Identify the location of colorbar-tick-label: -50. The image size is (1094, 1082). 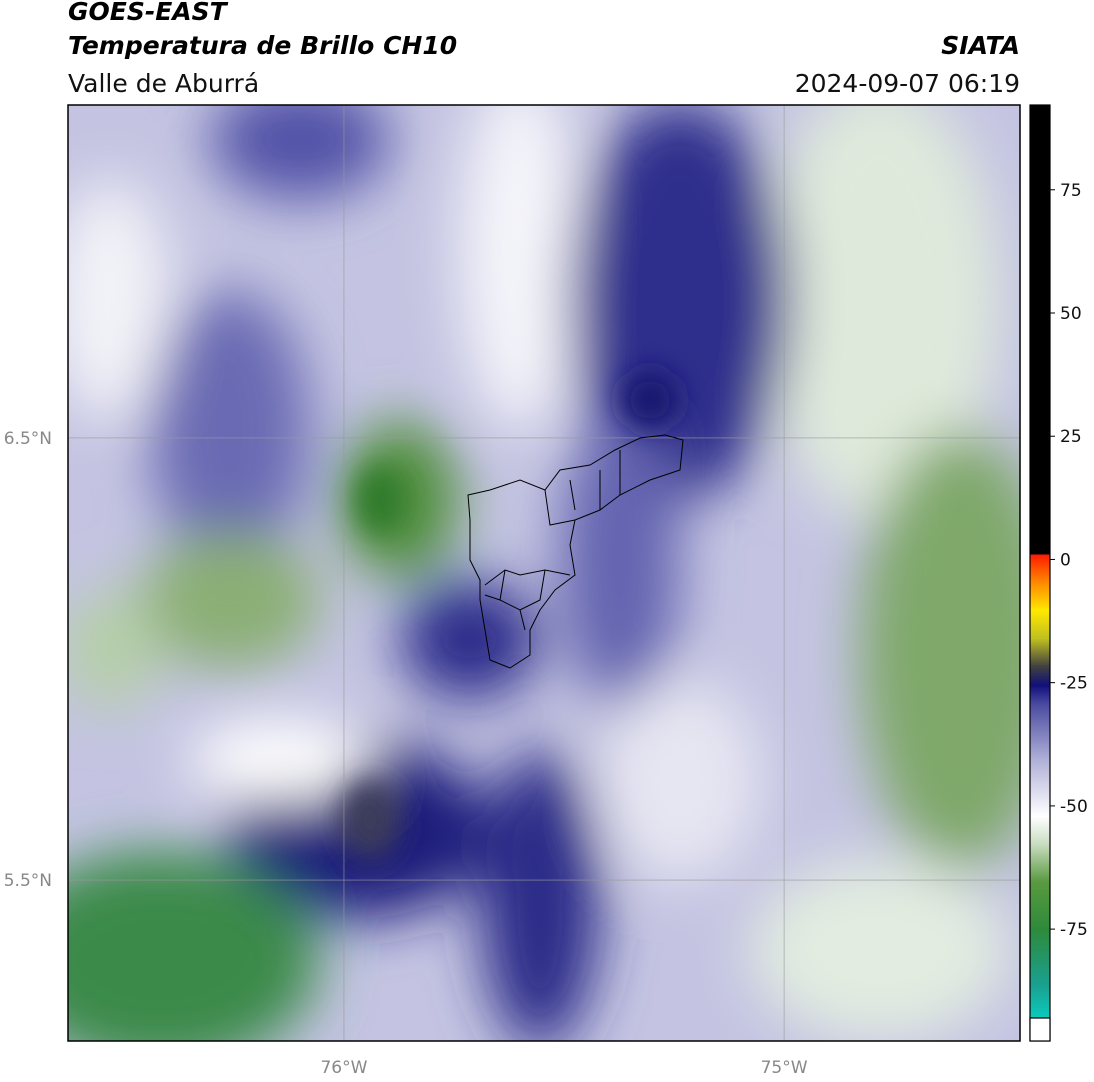
(1074, 807).